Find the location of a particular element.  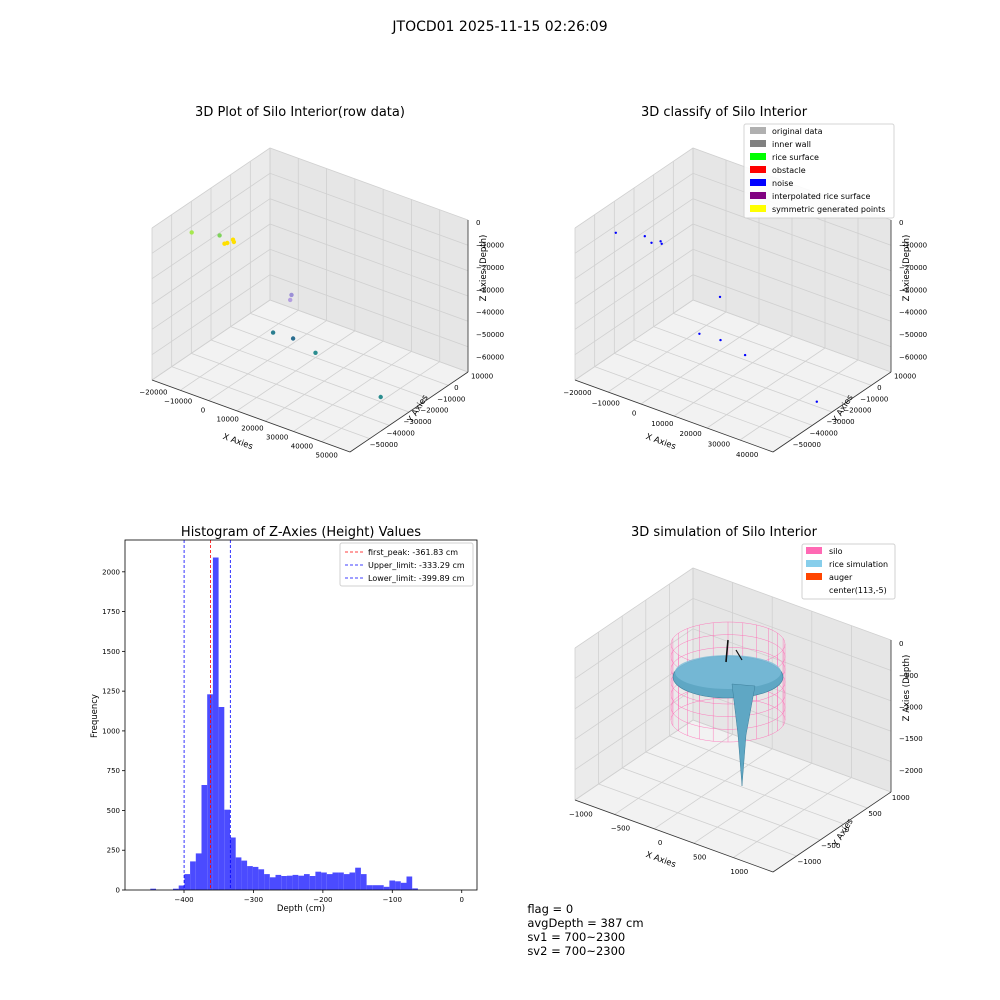

histogram-y-tick-label: 750 is located at coordinates (113, 771).